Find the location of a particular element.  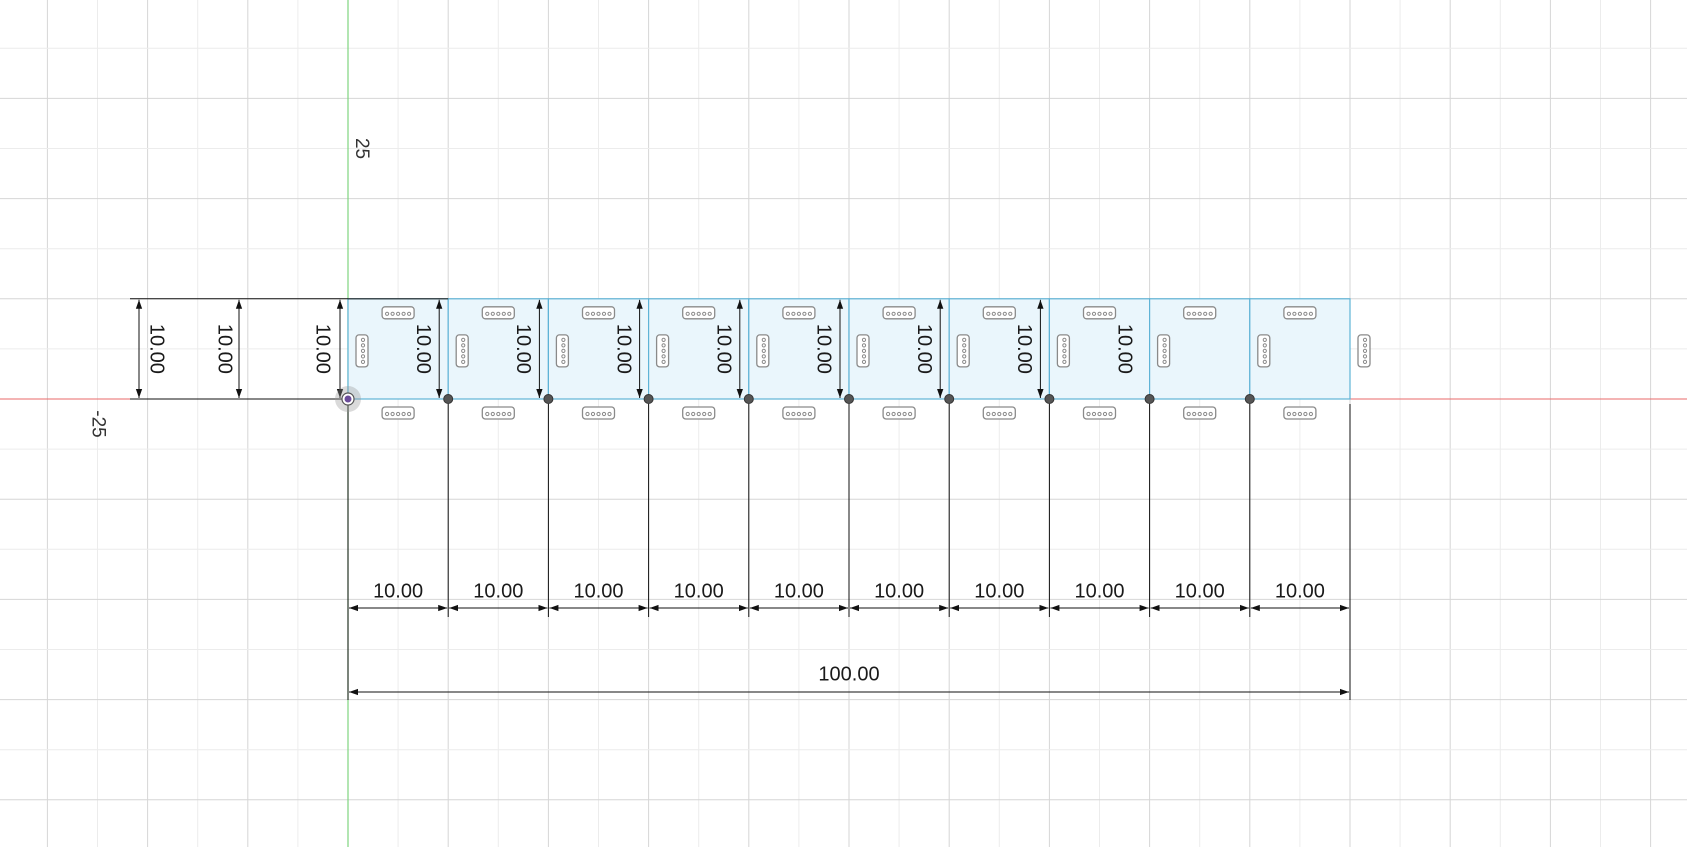

axis-label-vertical: 25 is located at coordinates (361, 148).